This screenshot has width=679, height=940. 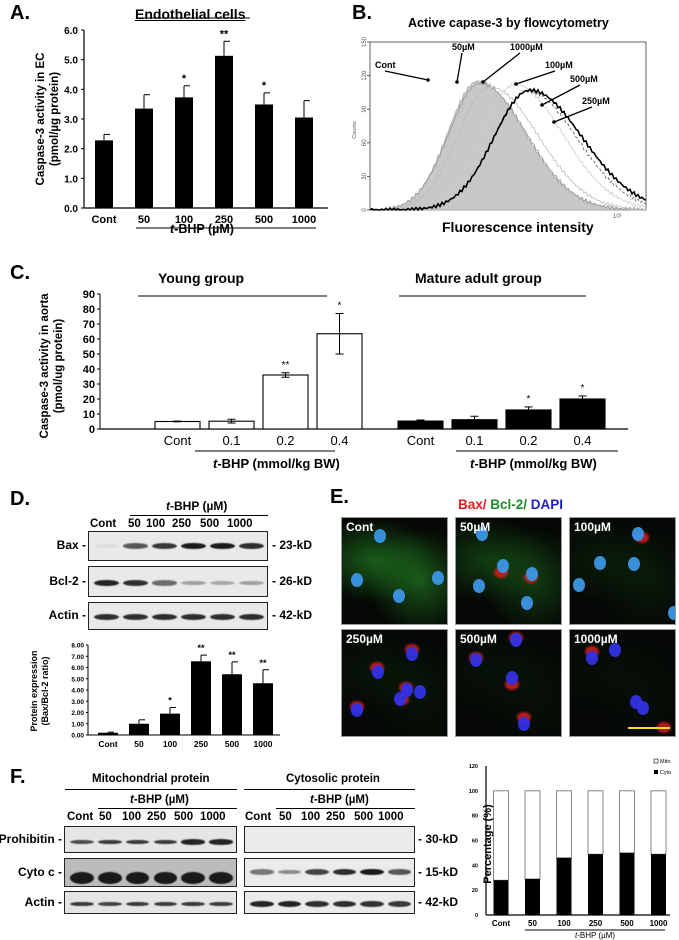 What do you see at coordinates (103, 220) in the screenshot?
I see `x-tick-label: Cont` at bounding box center [103, 220].